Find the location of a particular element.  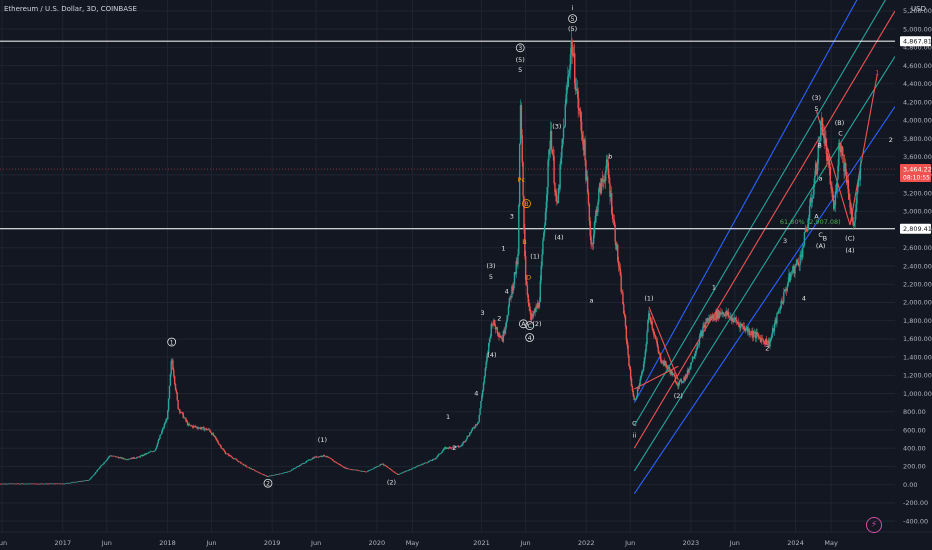

lightning-icon: ⚡ is located at coordinates (874, 525).